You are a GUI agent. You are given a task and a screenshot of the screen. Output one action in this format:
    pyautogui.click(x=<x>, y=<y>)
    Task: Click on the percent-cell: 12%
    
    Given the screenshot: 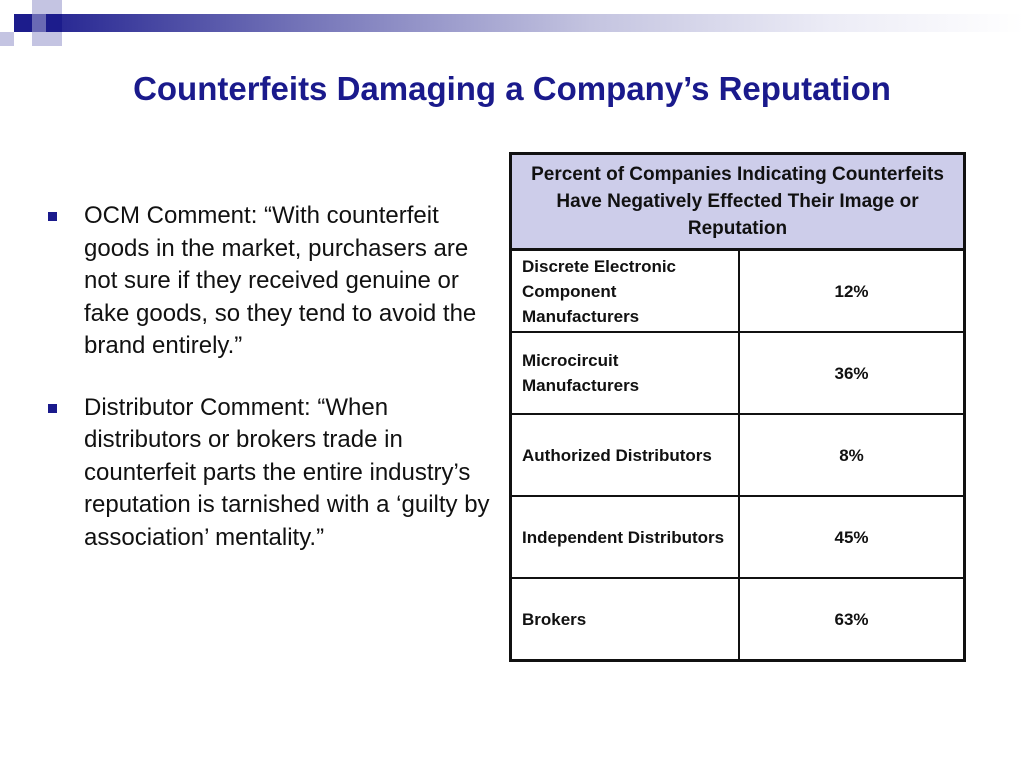 What is the action you would take?
    pyautogui.click(x=852, y=290)
    